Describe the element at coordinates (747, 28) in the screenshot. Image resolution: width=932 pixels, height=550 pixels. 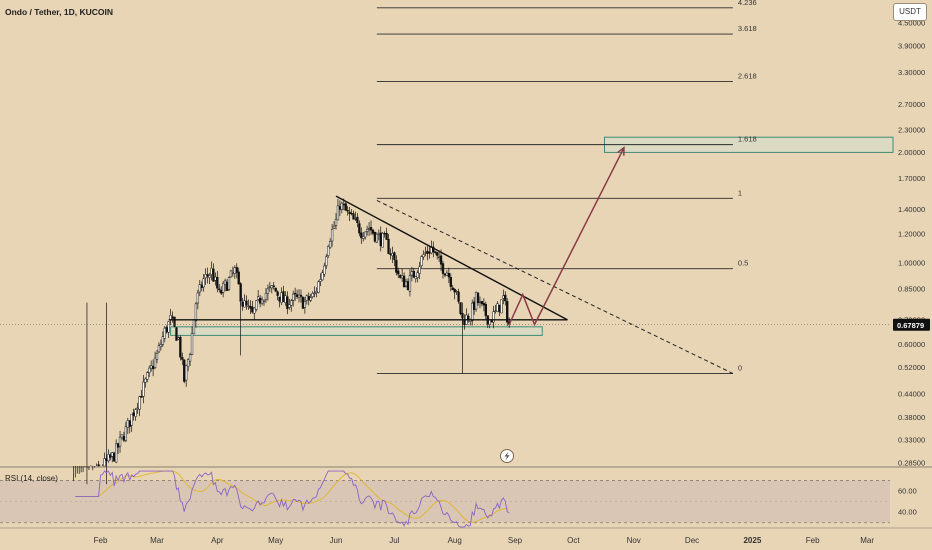
I see `fib-level-label: 3.618` at that location.